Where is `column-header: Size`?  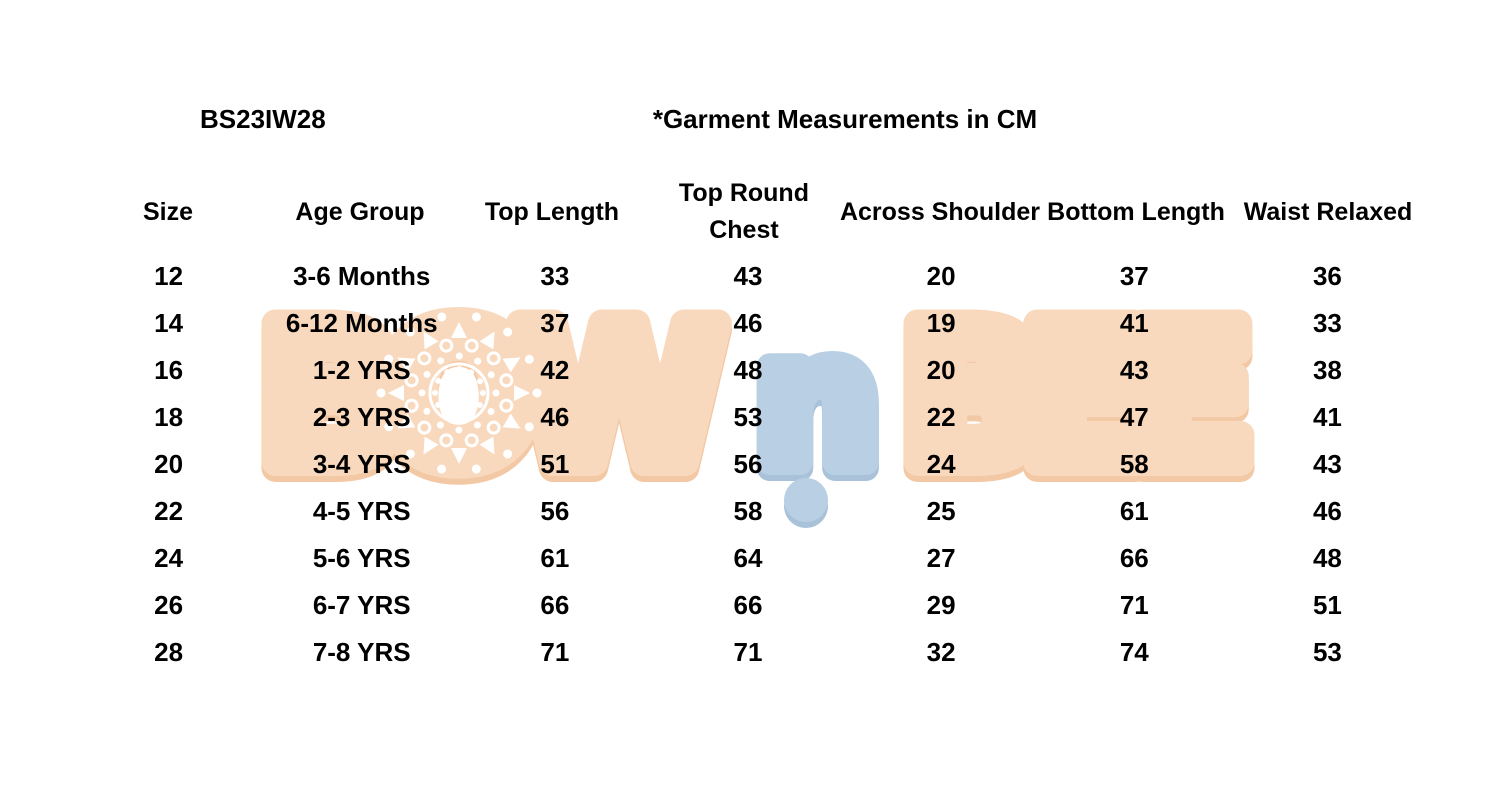 column-header: Size is located at coordinates (167, 211).